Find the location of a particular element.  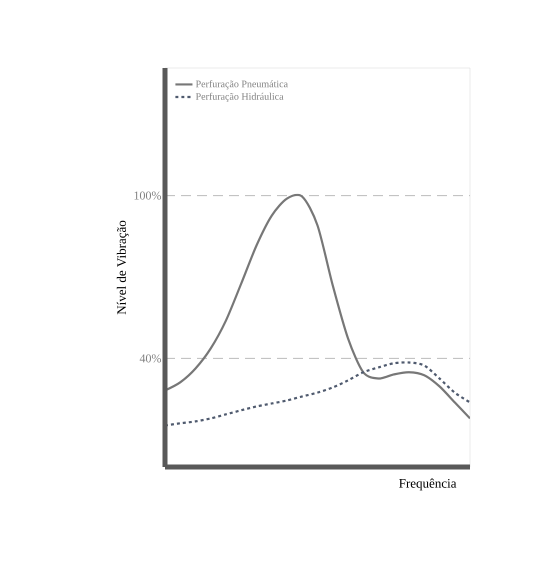

y-axis-title: Nível de Vibração is located at coordinates (122, 267).